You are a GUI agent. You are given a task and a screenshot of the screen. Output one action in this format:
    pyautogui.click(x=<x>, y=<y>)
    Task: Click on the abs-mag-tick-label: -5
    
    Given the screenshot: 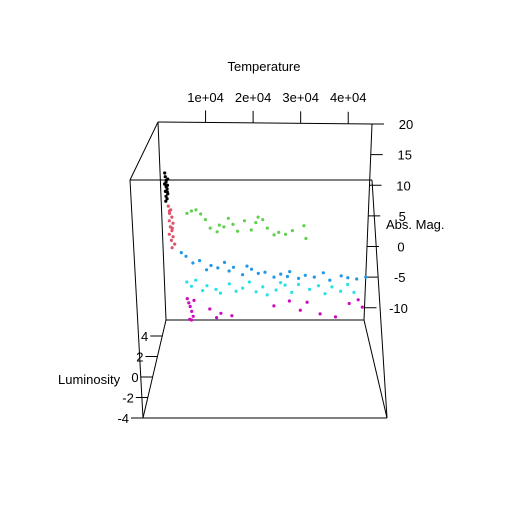 What is the action you would take?
    pyautogui.click(x=400, y=277)
    